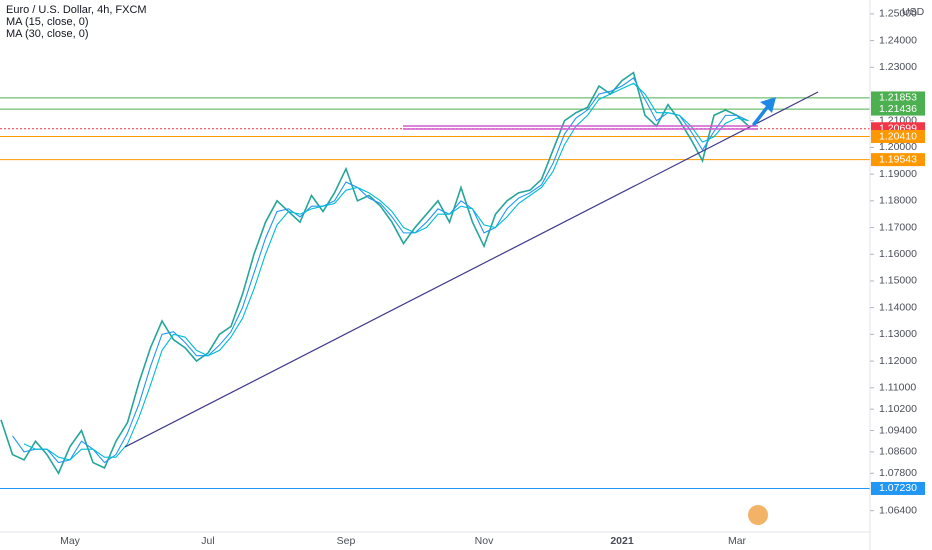 The height and width of the screenshot is (550, 932). I want to click on y-tick-label: 1.15000, so click(898, 281).